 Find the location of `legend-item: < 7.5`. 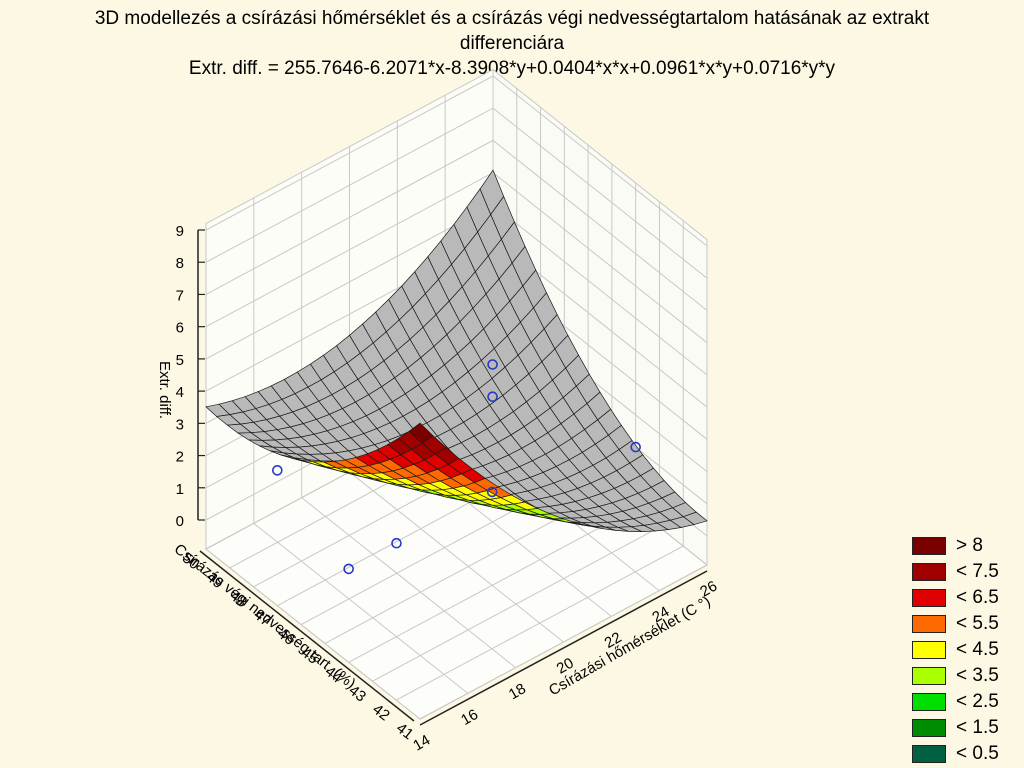

legend-item: < 7.5 is located at coordinates (967, 572).